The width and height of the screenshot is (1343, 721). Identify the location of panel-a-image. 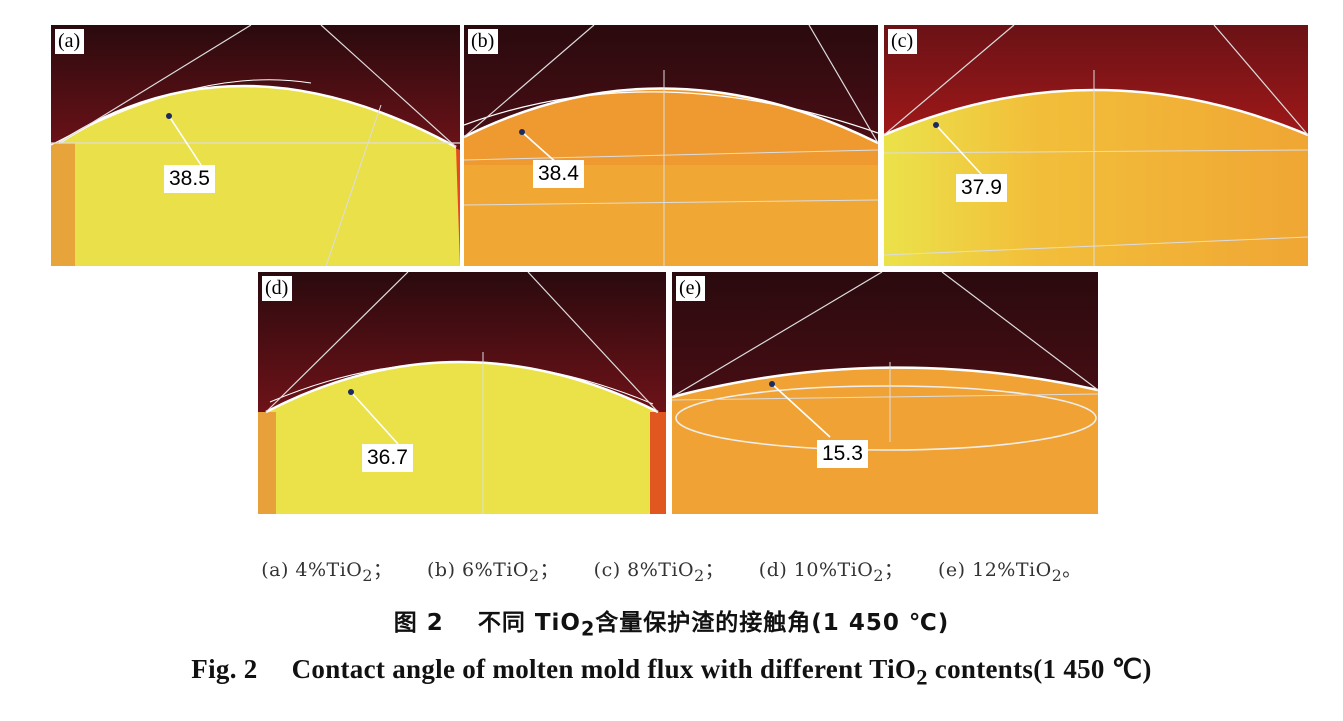
(255, 145).